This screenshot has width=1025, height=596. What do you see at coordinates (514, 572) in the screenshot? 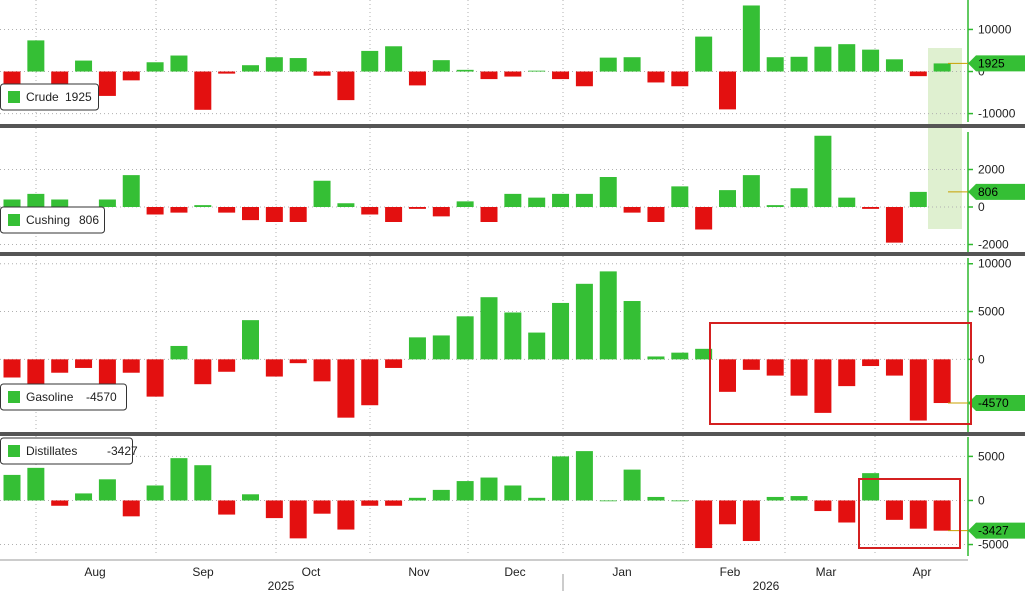
I see `month-label-dec: Dec` at bounding box center [514, 572].